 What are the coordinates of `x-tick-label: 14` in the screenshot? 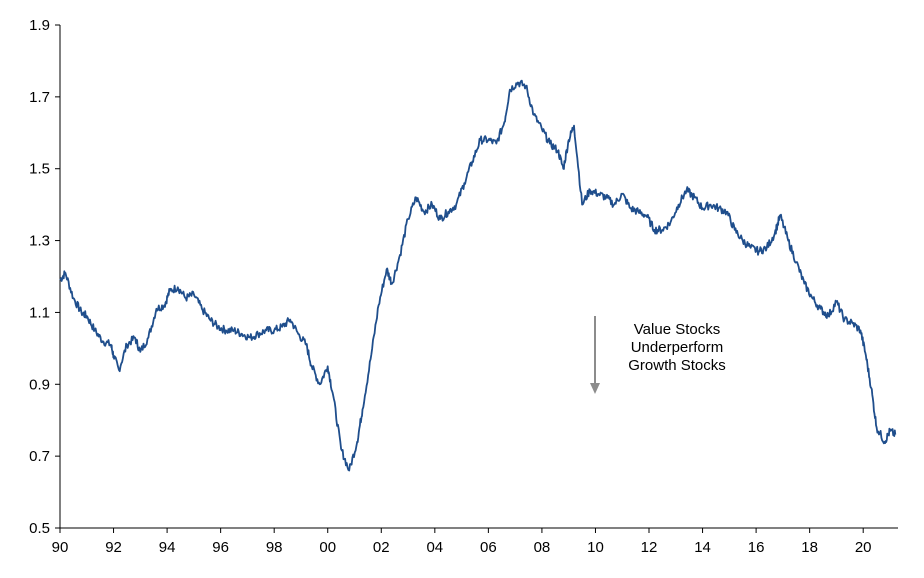 It's located at (702, 547).